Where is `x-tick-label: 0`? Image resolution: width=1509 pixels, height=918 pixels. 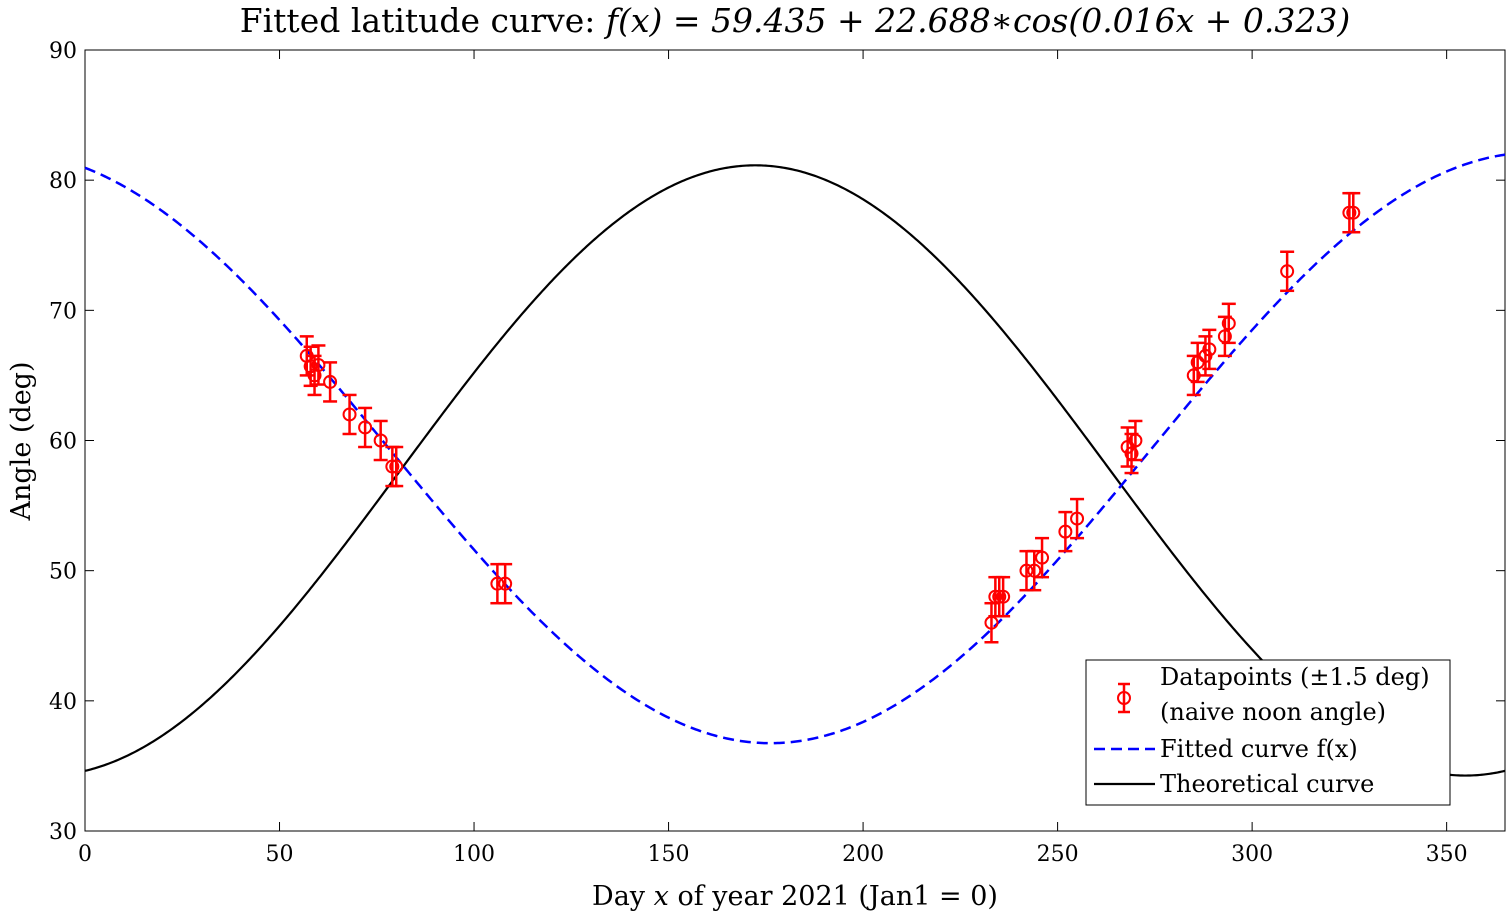 x-tick-label: 0 is located at coordinates (85, 854).